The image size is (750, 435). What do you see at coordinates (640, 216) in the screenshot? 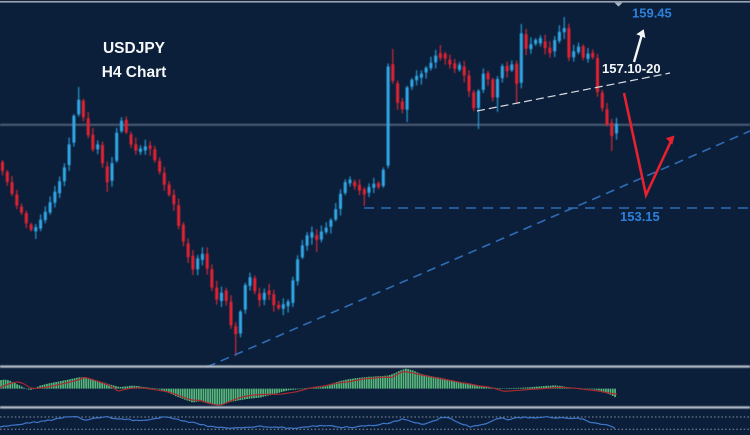
I see `svg-text: 153.15` at bounding box center [640, 216].